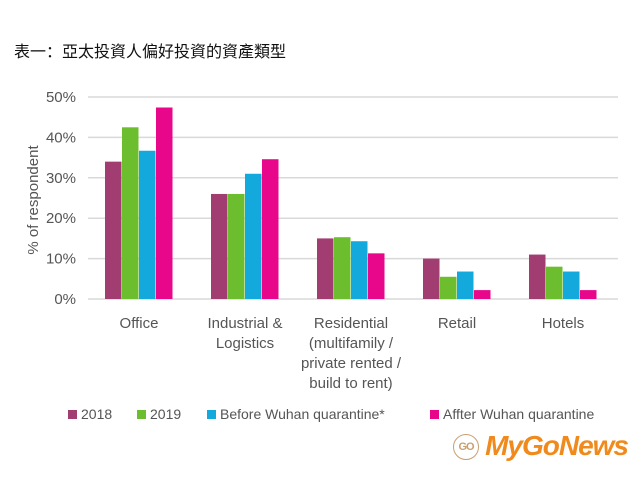  What do you see at coordinates (61, 178) in the screenshot?
I see `y-tick-label: 30%` at bounding box center [61, 178].